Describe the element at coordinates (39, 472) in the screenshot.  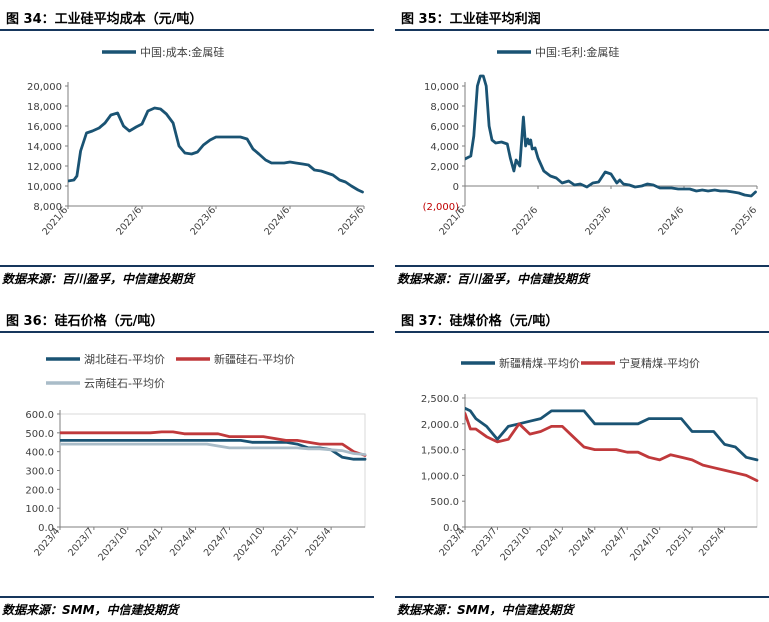
I see `y-tick-label: 300.0` at that location.